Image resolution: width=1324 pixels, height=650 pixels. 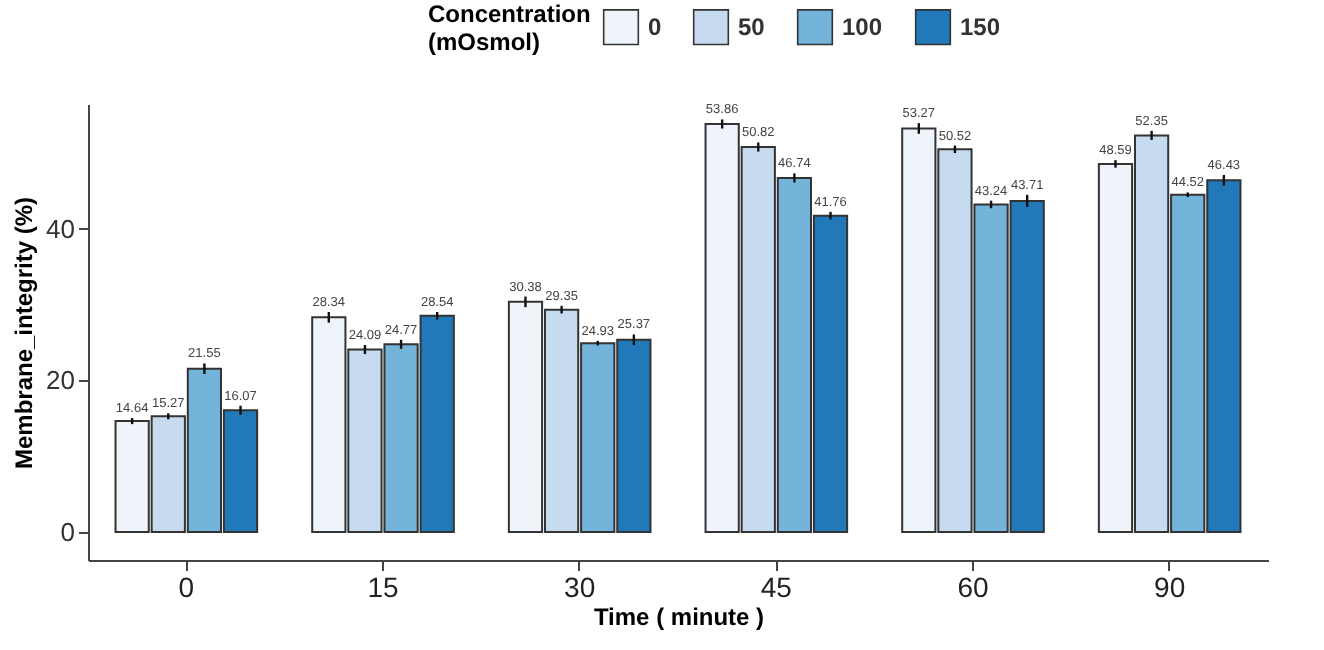 What do you see at coordinates (679, 617) in the screenshot?
I see `x-axis-title: Time ( minute )` at bounding box center [679, 617].